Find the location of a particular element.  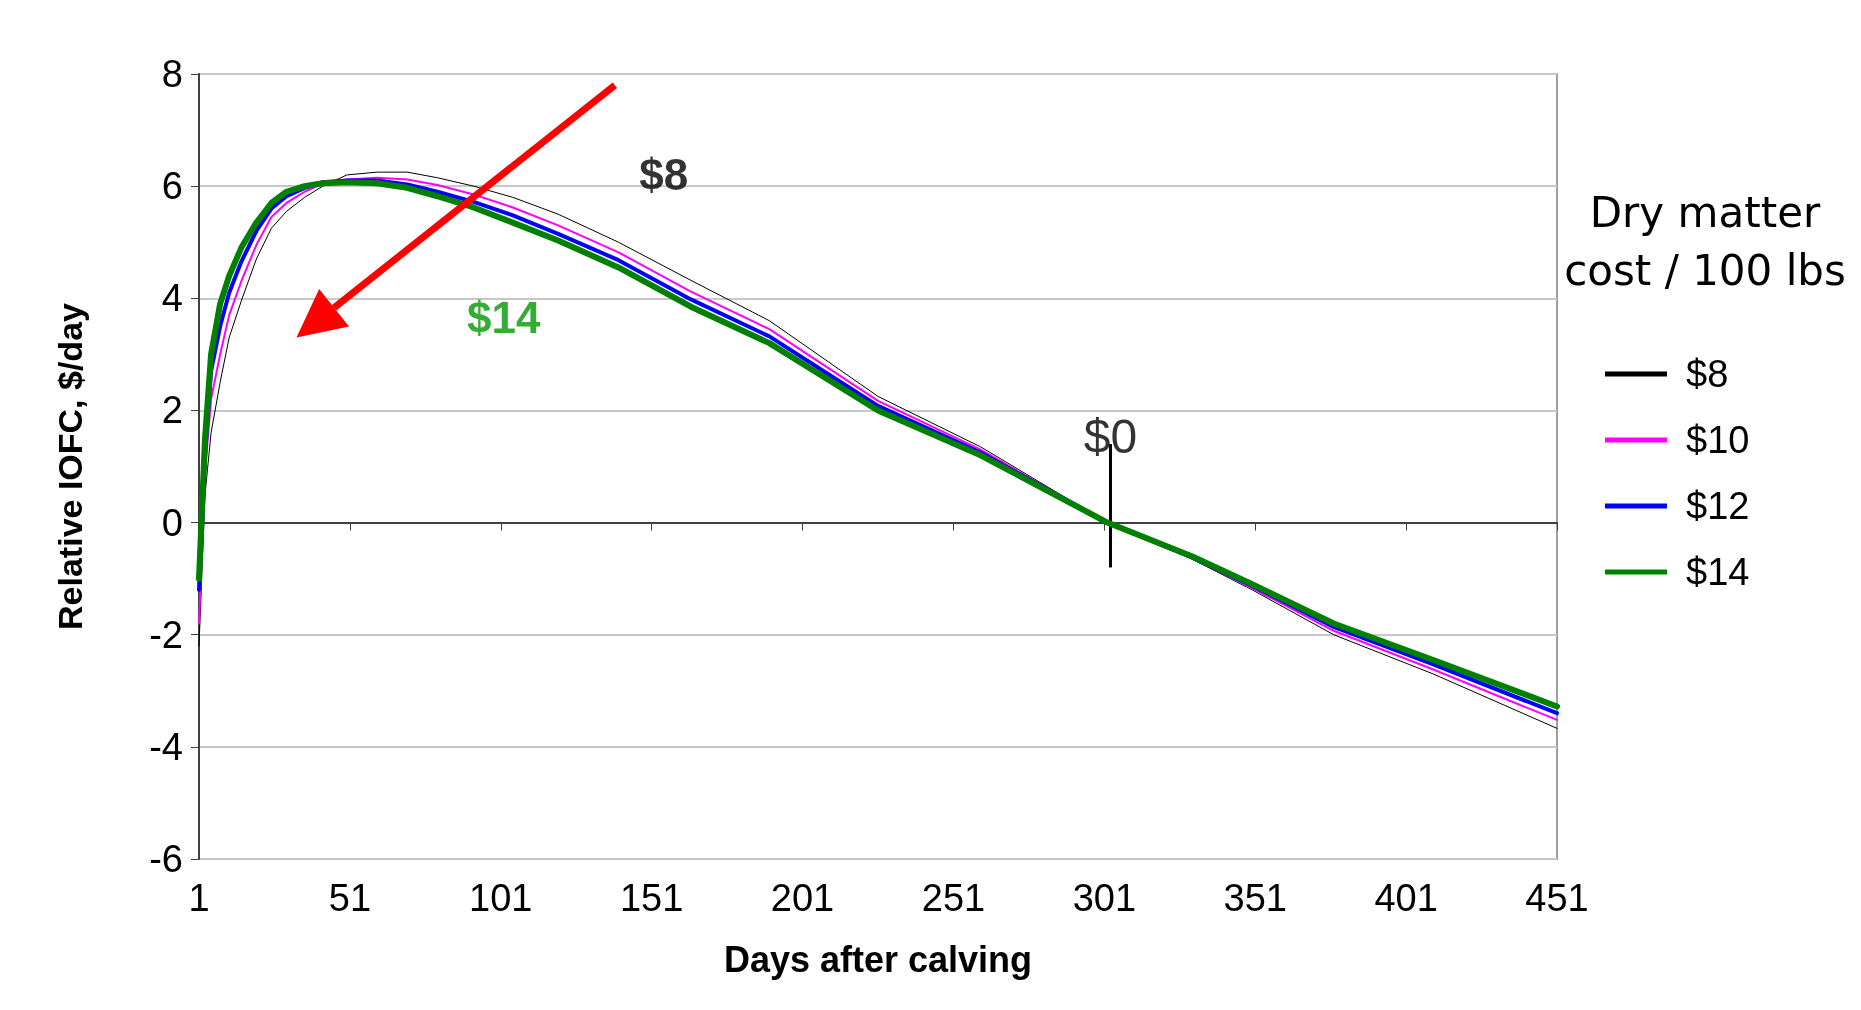

x-tick-label: 151 is located at coordinates (651, 898).